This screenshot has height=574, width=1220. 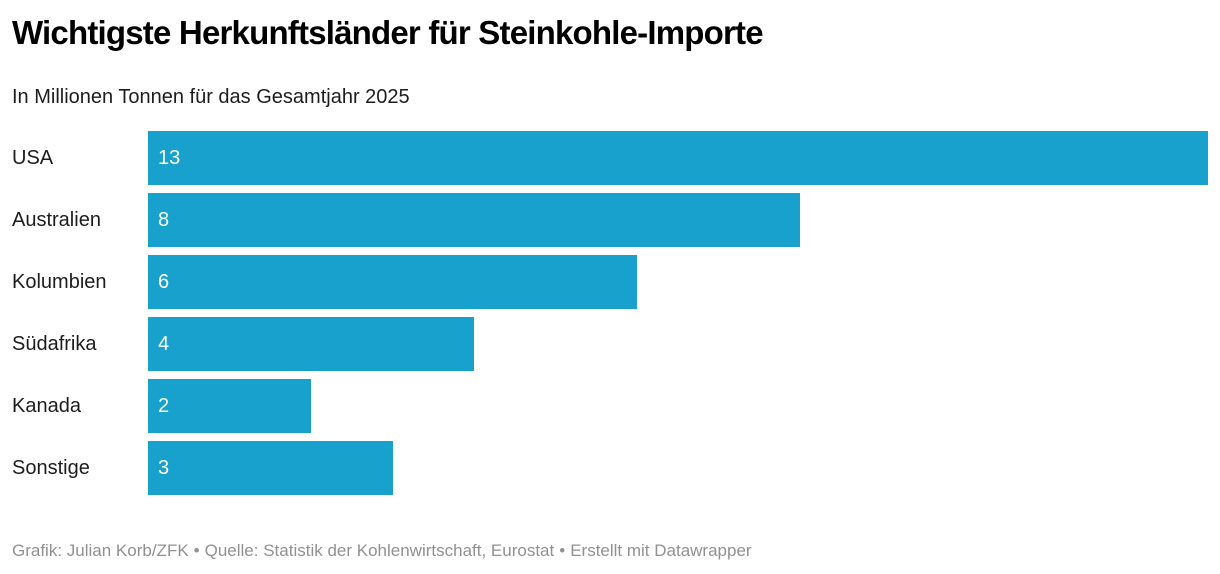 What do you see at coordinates (164, 219) in the screenshot?
I see `bar-value-label: 8` at bounding box center [164, 219].